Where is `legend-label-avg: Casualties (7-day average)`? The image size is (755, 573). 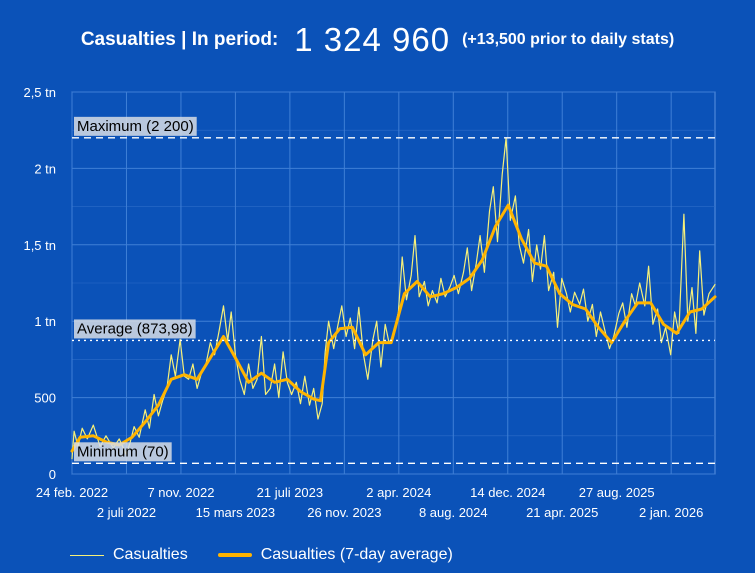
legend-label-avg: Casualties (7-day average) is located at coordinates (356, 554).